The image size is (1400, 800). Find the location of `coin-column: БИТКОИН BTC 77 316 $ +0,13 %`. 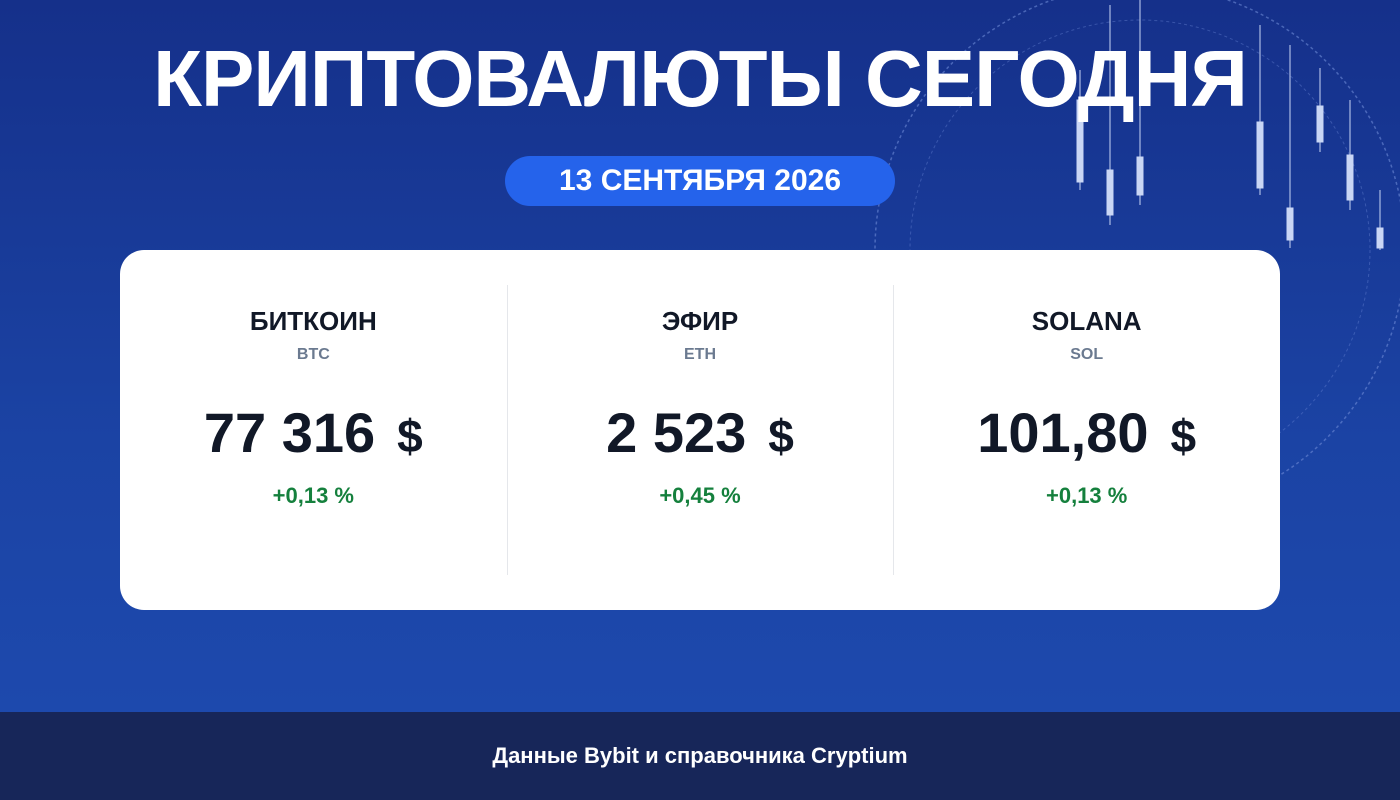

coin-column: БИТКОИН BTC 77 316 $ +0,13 % is located at coordinates (313, 430).